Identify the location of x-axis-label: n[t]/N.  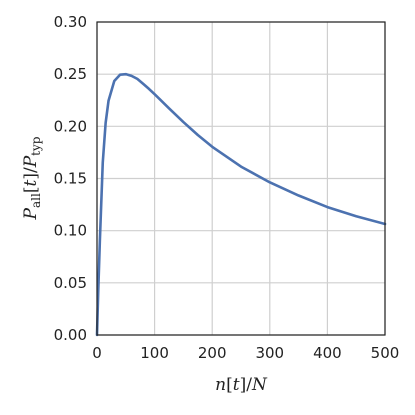
(241, 385).